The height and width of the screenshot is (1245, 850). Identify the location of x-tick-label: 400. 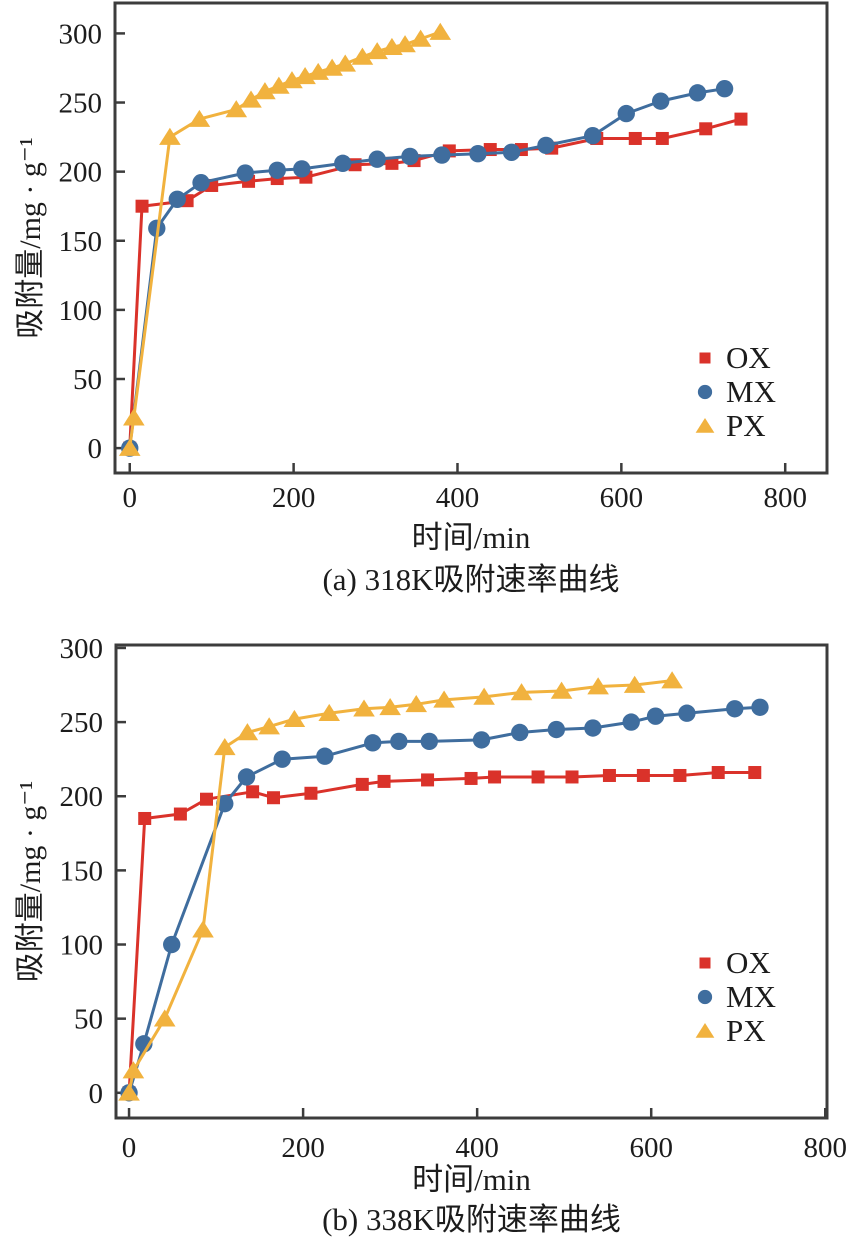
(477, 1148).